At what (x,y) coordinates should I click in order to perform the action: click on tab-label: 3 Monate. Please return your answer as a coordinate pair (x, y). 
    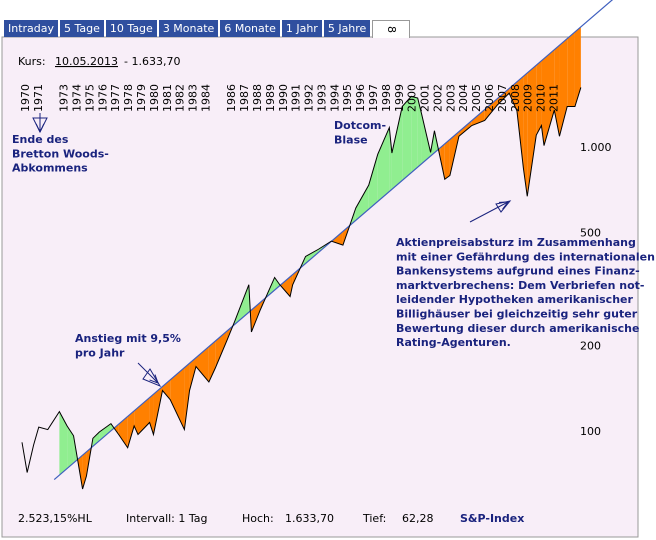
    Looking at the image, I should click on (188, 28).